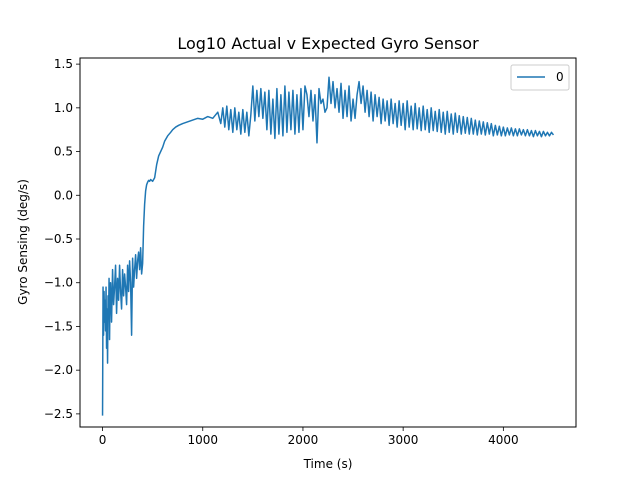  What do you see at coordinates (202, 440) in the screenshot?
I see `x-tick-label: 1000` at bounding box center [202, 440].